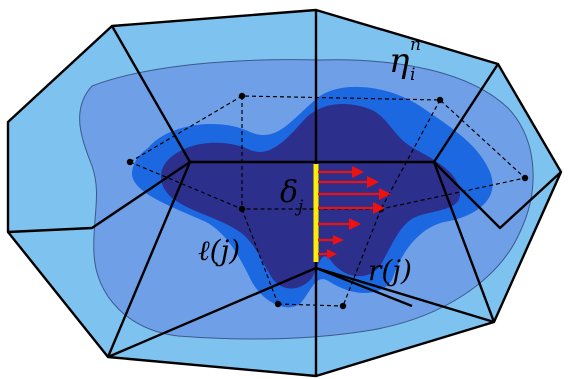 The image size is (569, 379). Describe the element at coordinates (299, 207) in the screenshot. I see `label-delta-subscript: j` at that location.